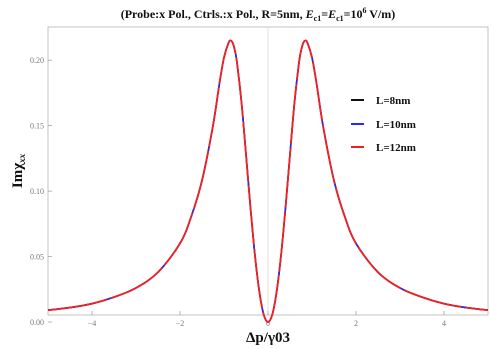 The width and height of the screenshot is (491, 349). I want to click on y-tick-label: 0.20, so click(37, 60).